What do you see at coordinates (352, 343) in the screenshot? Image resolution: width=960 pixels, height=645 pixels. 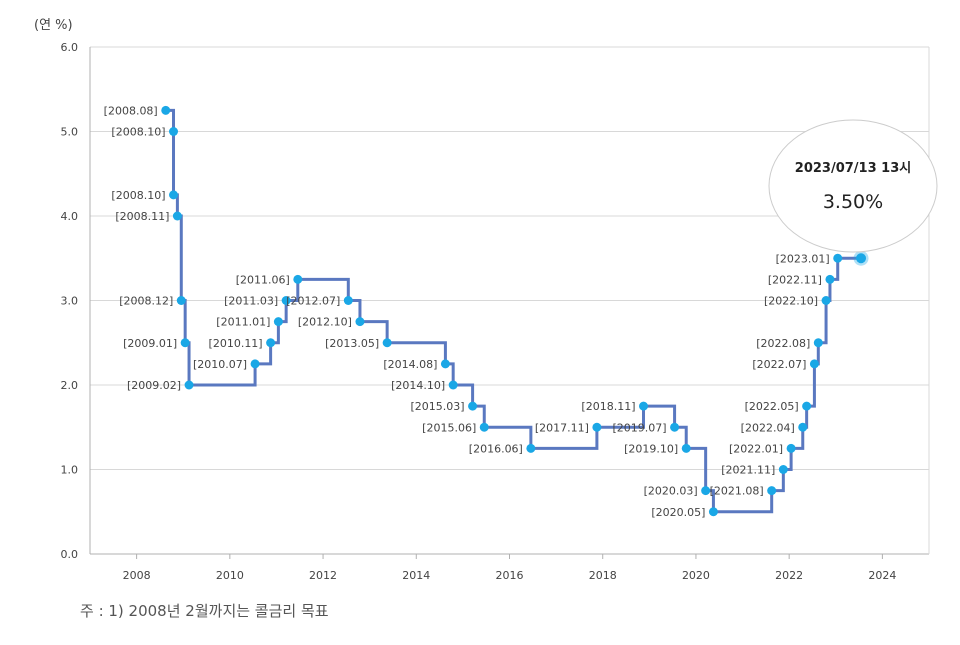 I see `data-label: [2013.05]` at bounding box center [352, 343].